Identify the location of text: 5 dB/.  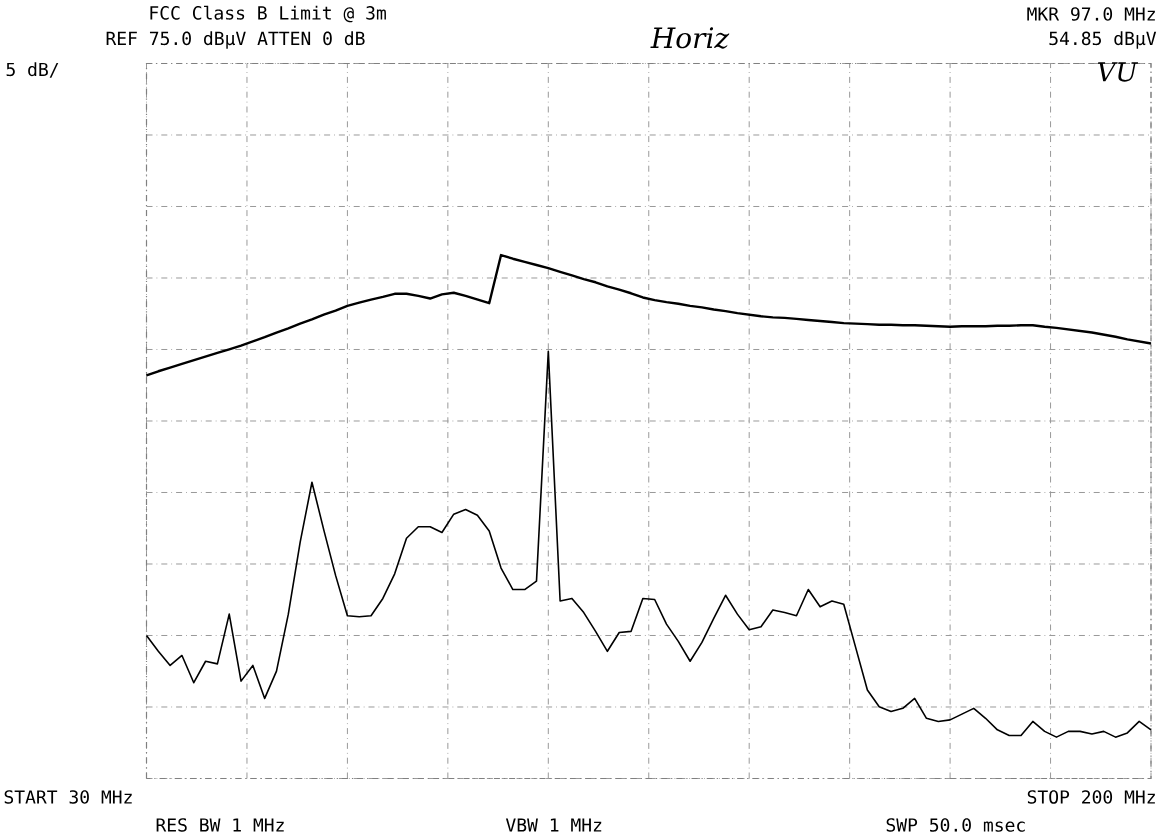
(32, 70).